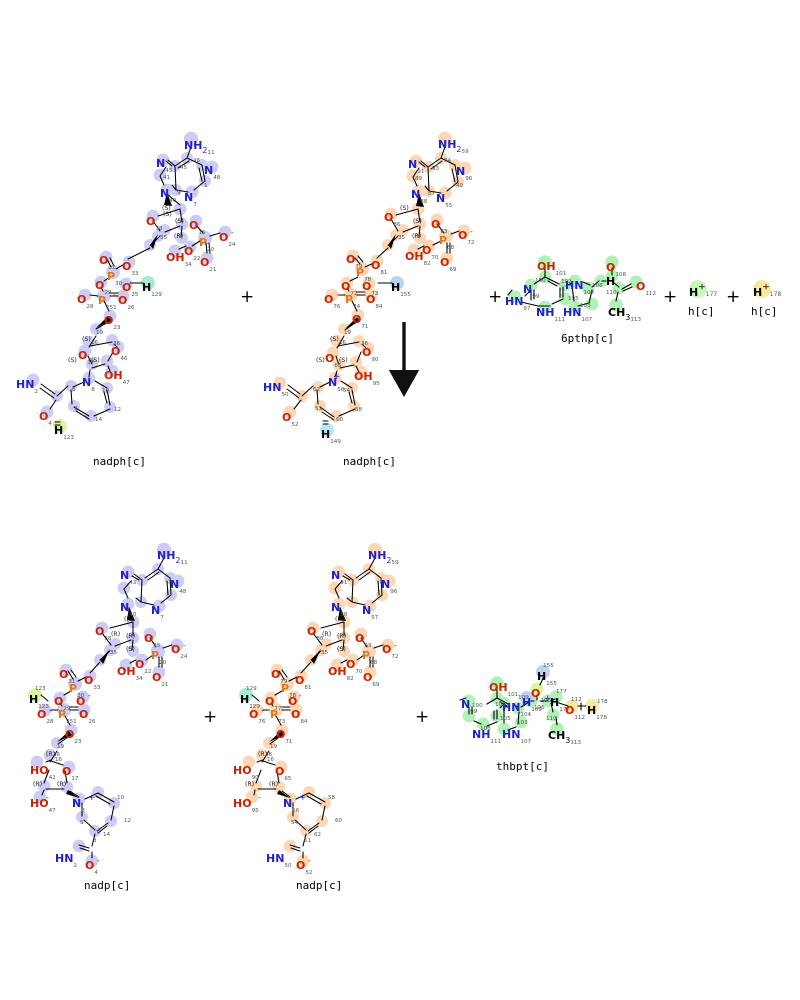  Describe the element at coordinates (154, 223) in the screenshot. I see `atom-label-o-38: O38` at that location.